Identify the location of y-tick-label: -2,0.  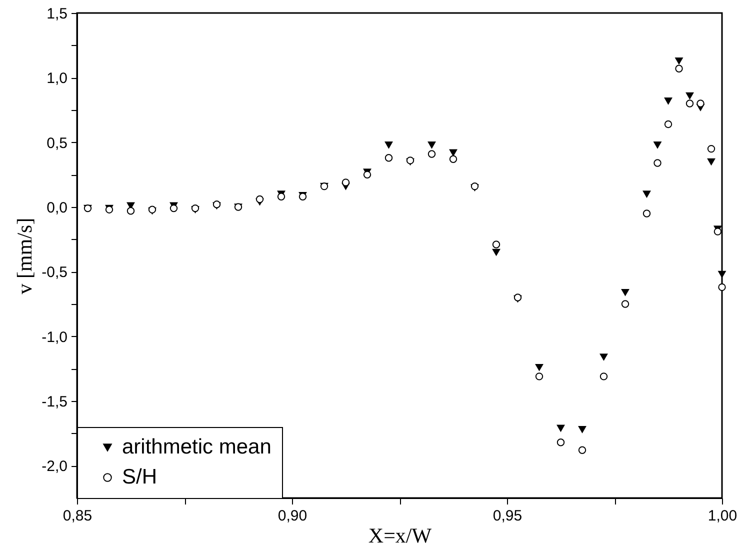
(55, 467).